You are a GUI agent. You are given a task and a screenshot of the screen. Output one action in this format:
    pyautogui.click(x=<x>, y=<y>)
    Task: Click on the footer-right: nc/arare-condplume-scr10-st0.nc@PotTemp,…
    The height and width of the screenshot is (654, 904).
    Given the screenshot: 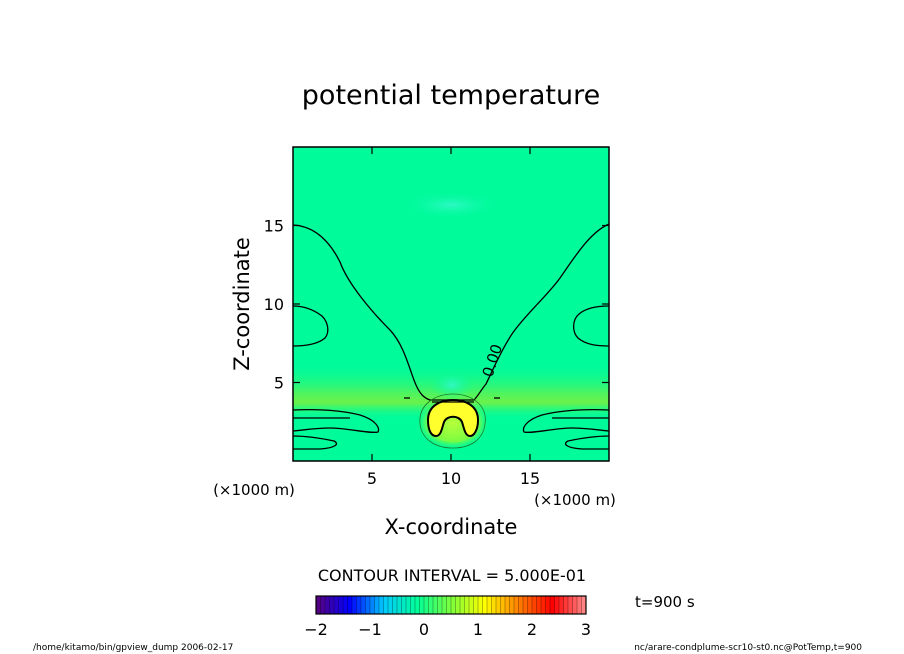 What is the action you would take?
    pyautogui.click(x=748, y=648)
    